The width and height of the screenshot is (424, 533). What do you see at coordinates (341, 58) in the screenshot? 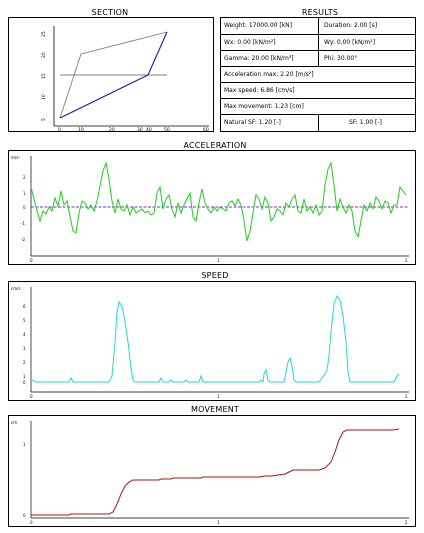
I see `results-phi: Phi: 30.00°` at bounding box center [341, 58].